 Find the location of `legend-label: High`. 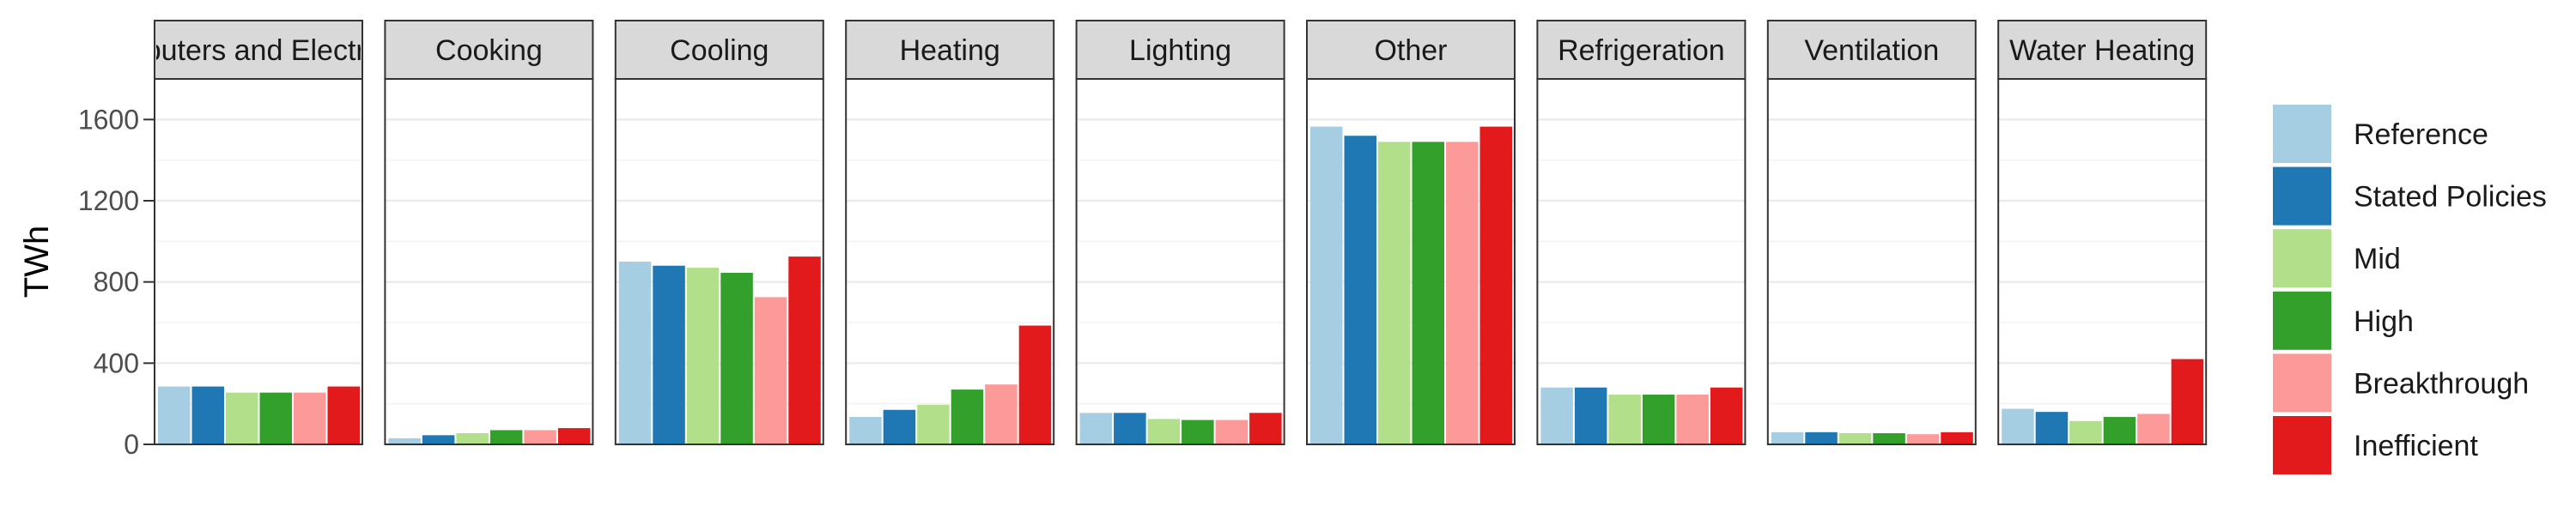

legend-label: High is located at coordinates (2384, 321).